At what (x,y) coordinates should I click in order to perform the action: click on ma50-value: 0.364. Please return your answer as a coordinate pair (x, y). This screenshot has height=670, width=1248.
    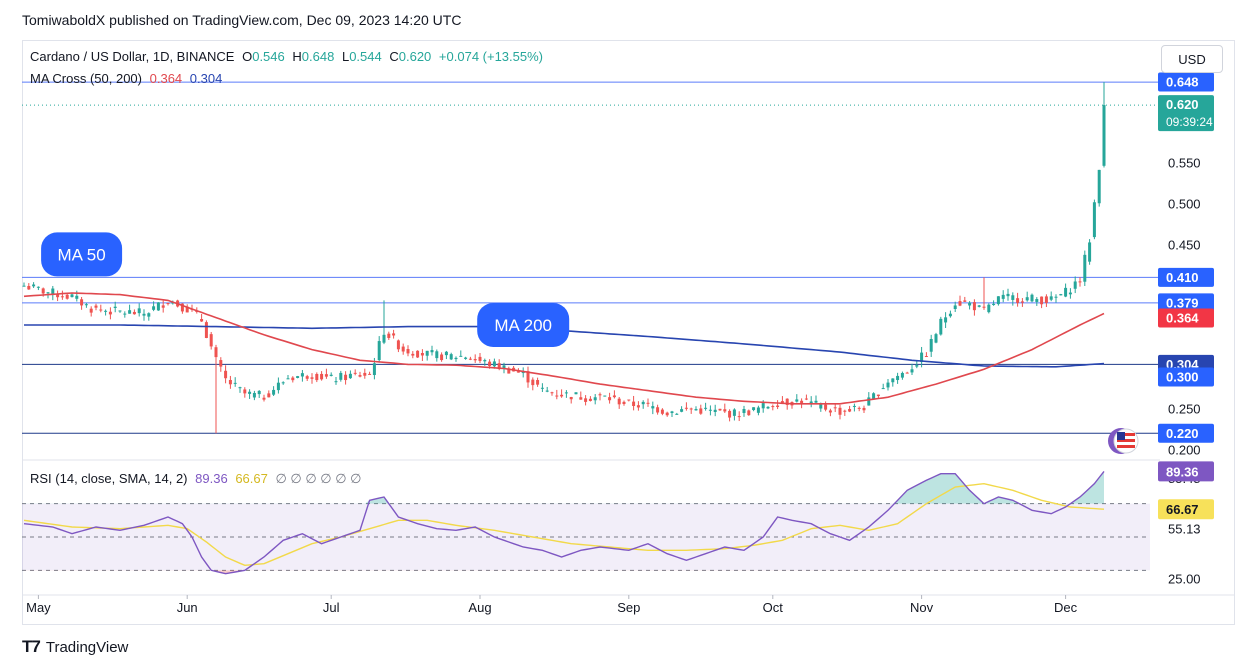
    Looking at the image, I should click on (166, 78).